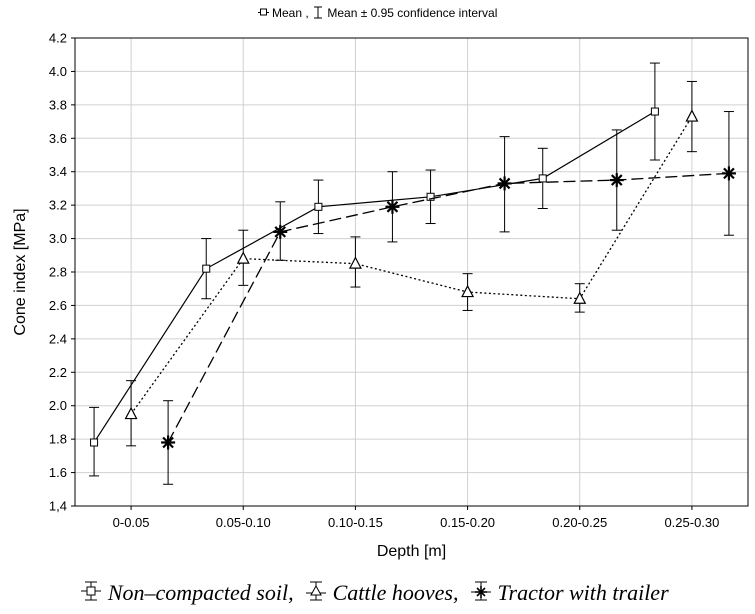  What do you see at coordinates (58, 138) in the screenshot?
I see `y-tick-label: 3.6` at bounding box center [58, 138].